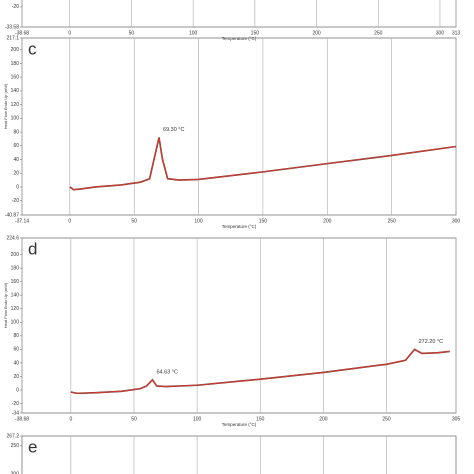 The height and width of the screenshot is (474, 474). Describe the element at coordinates (456, 419) in the screenshot. I see `x-tick-label: 305` at that location.